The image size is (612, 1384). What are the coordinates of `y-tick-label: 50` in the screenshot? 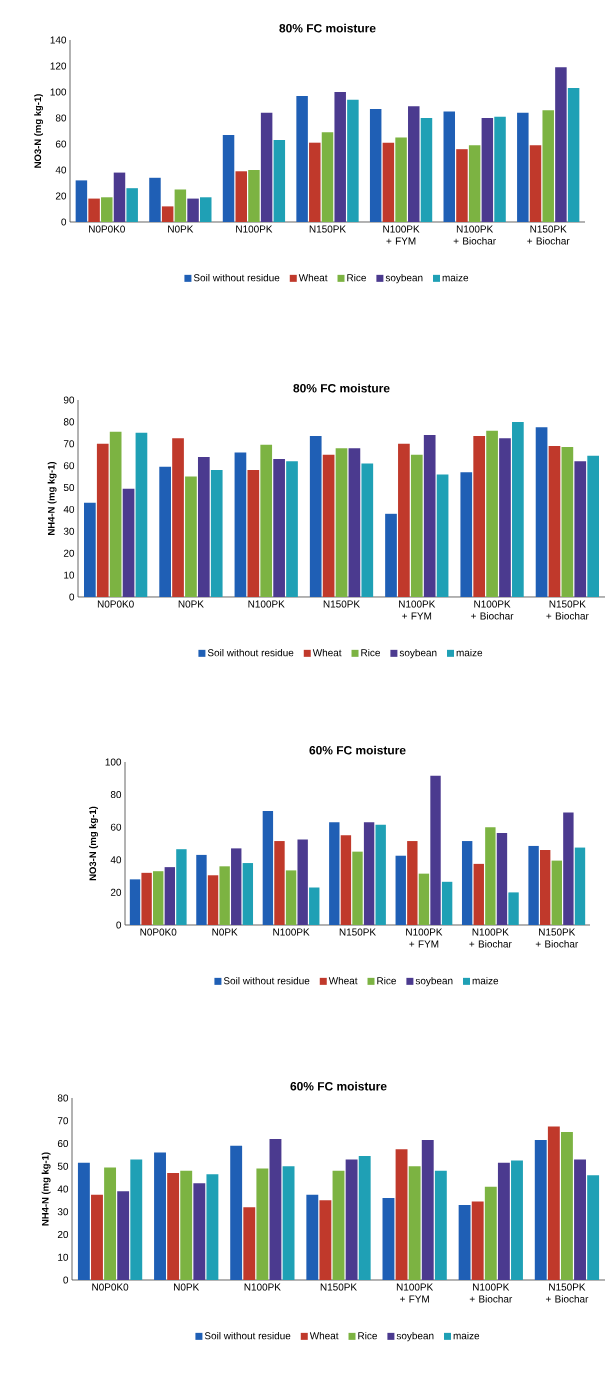 It's located at (69, 488).